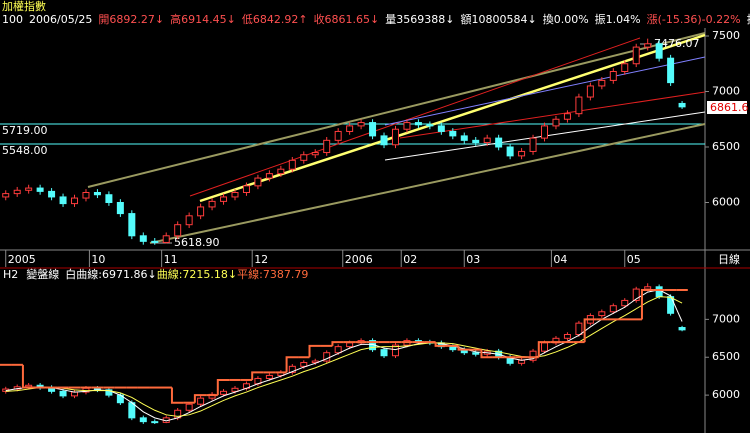 This screenshot has width=750, height=433. I want to click on x-tick-label: 12, so click(261, 259).